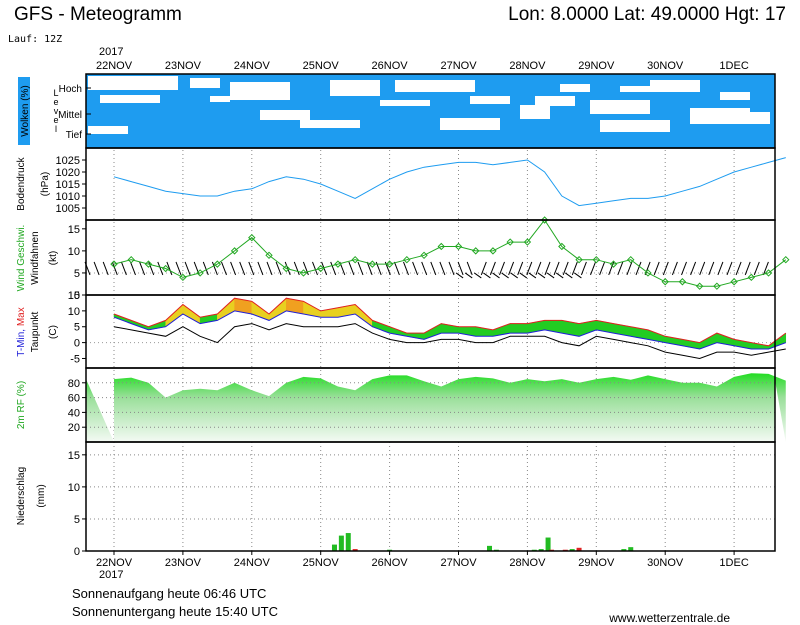 The width and height of the screenshot is (800, 625). What do you see at coordinates (56, 111) in the screenshot?
I see `cloud-level-letter: v` at bounding box center [56, 111].